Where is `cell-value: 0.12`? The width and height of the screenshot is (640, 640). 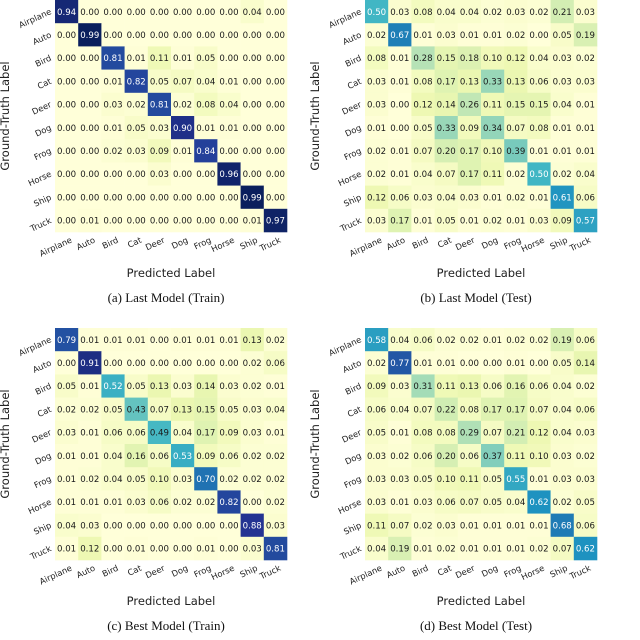
cell-value: 0.12 is located at coordinates (89, 550).